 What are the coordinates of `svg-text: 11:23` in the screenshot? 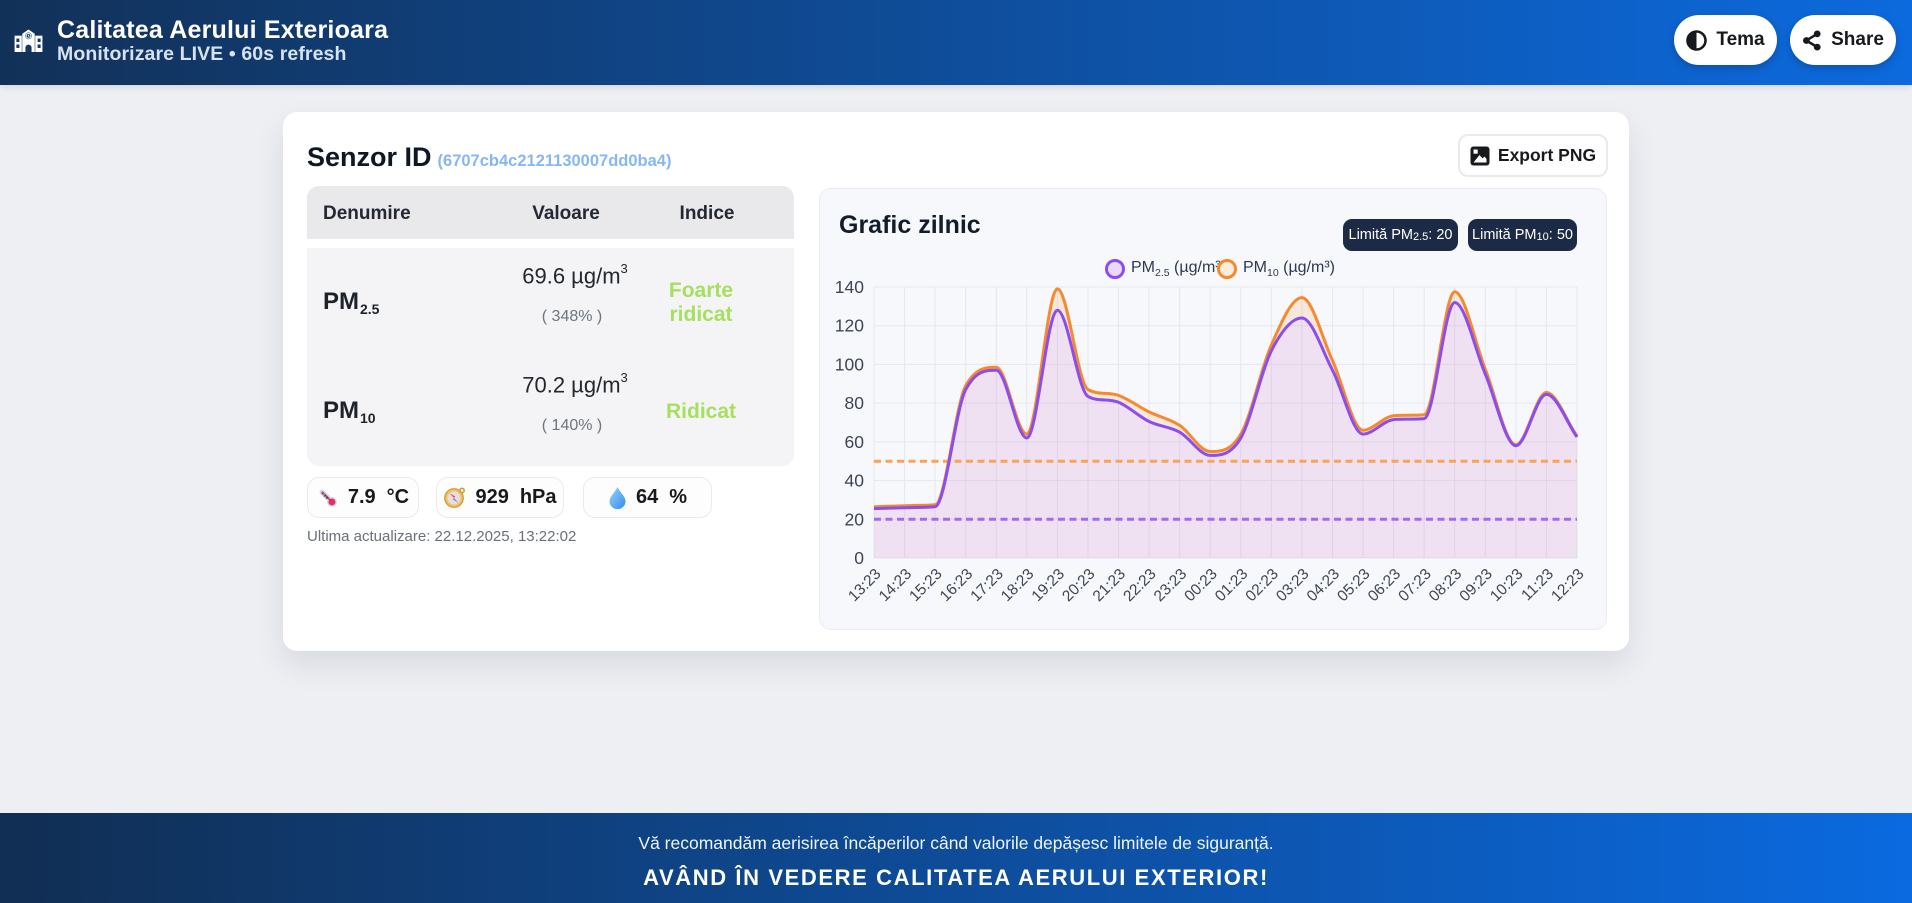 It's located at (1537, 585).